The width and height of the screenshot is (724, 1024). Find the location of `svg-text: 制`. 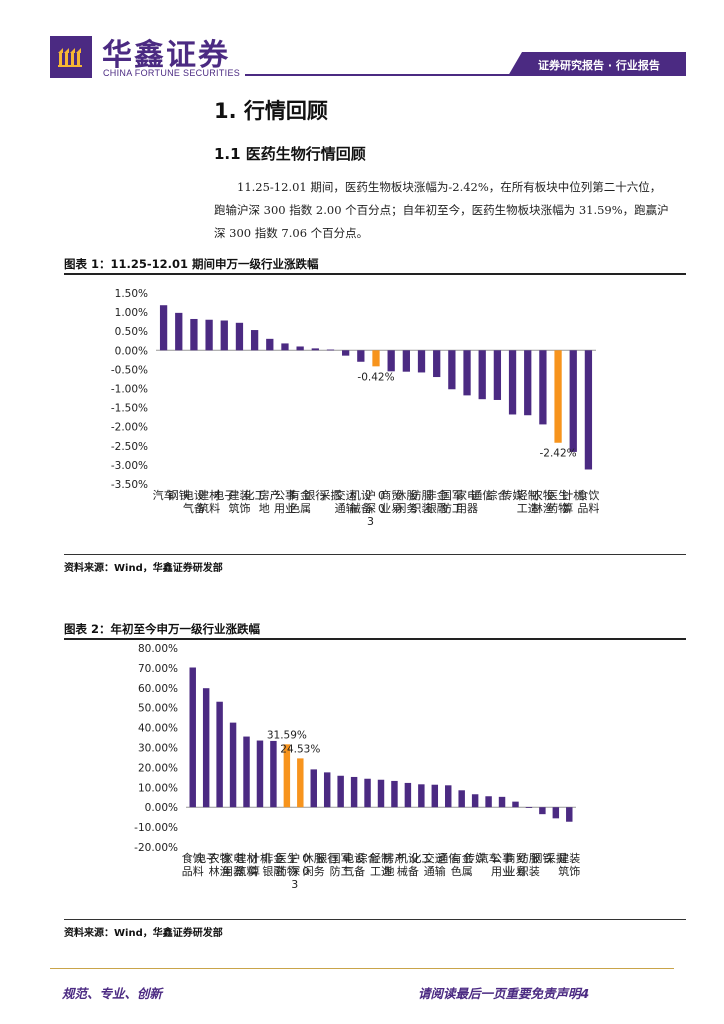

svg-text: 制 is located at coordinates (386, 858).